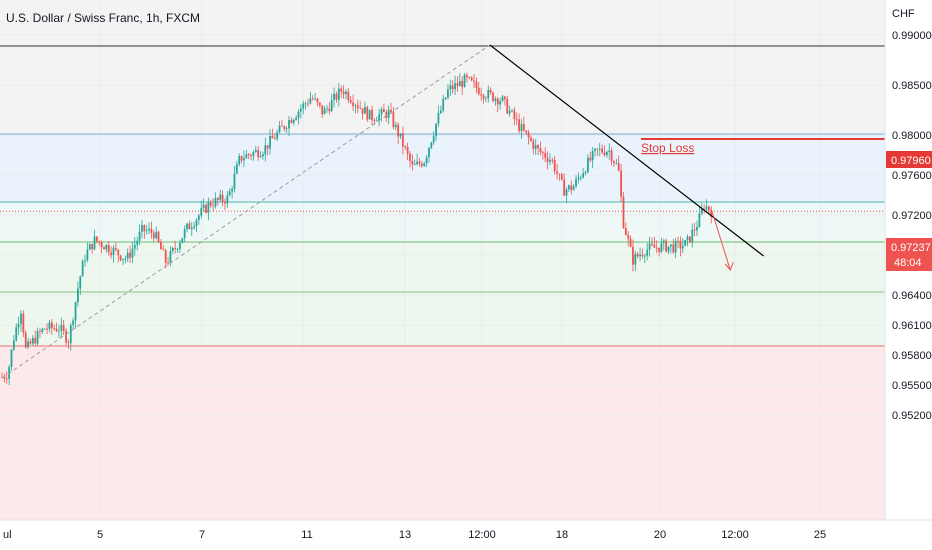 Image resolution: width=932 pixels, height=550 pixels. What do you see at coordinates (820, 535) in the screenshot?
I see `time-tick-label: 25` at bounding box center [820, 535].